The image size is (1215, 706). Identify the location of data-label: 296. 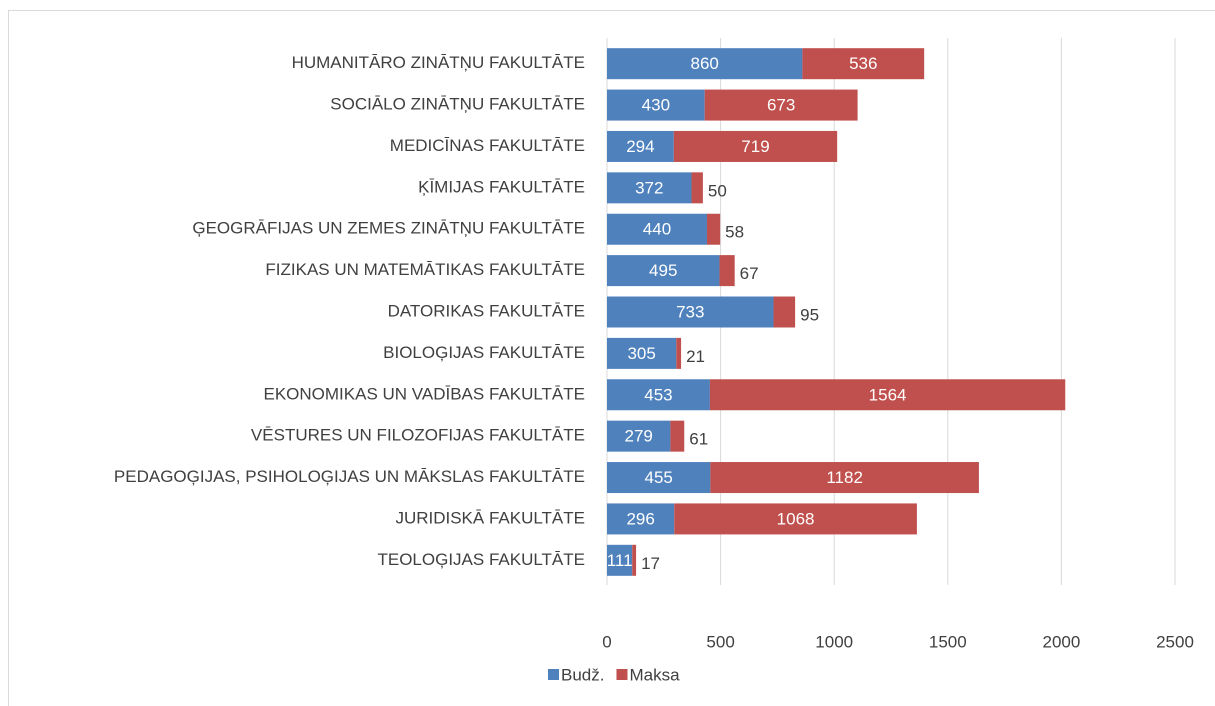
(640, 518).